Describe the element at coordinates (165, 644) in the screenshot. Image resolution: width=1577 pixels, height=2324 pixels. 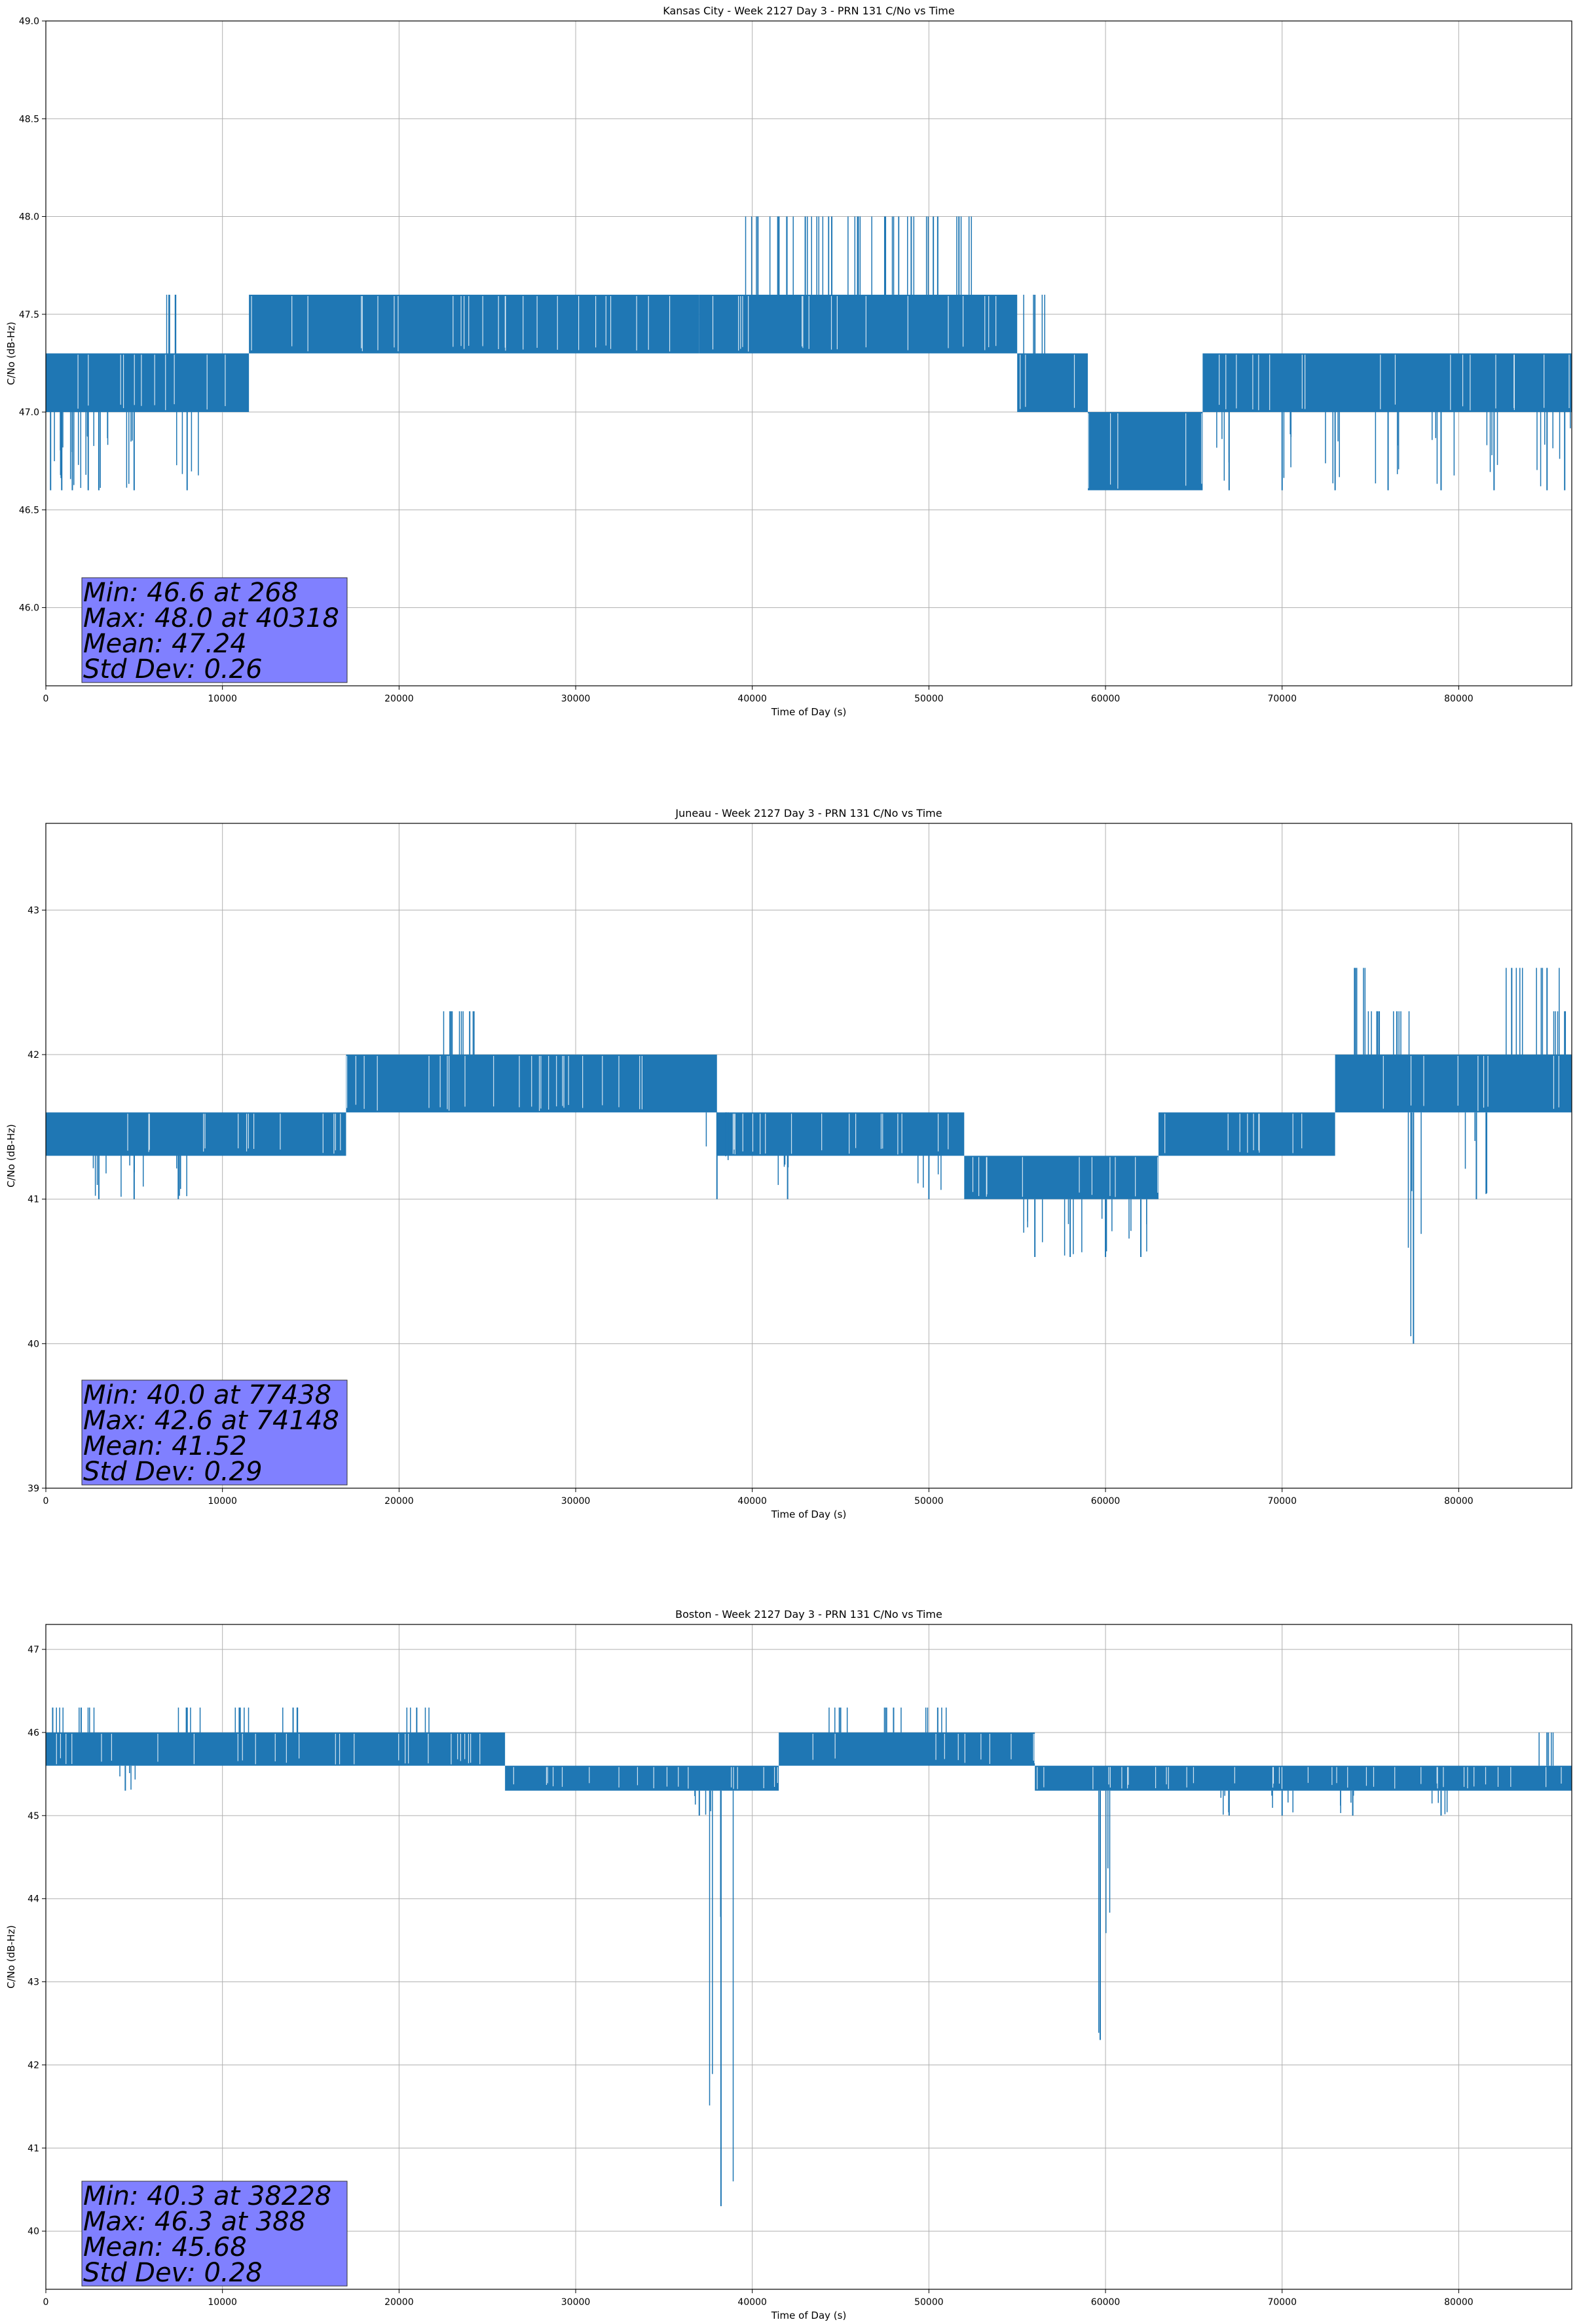
I see `stats-line: Mean: 47.24` at that location.